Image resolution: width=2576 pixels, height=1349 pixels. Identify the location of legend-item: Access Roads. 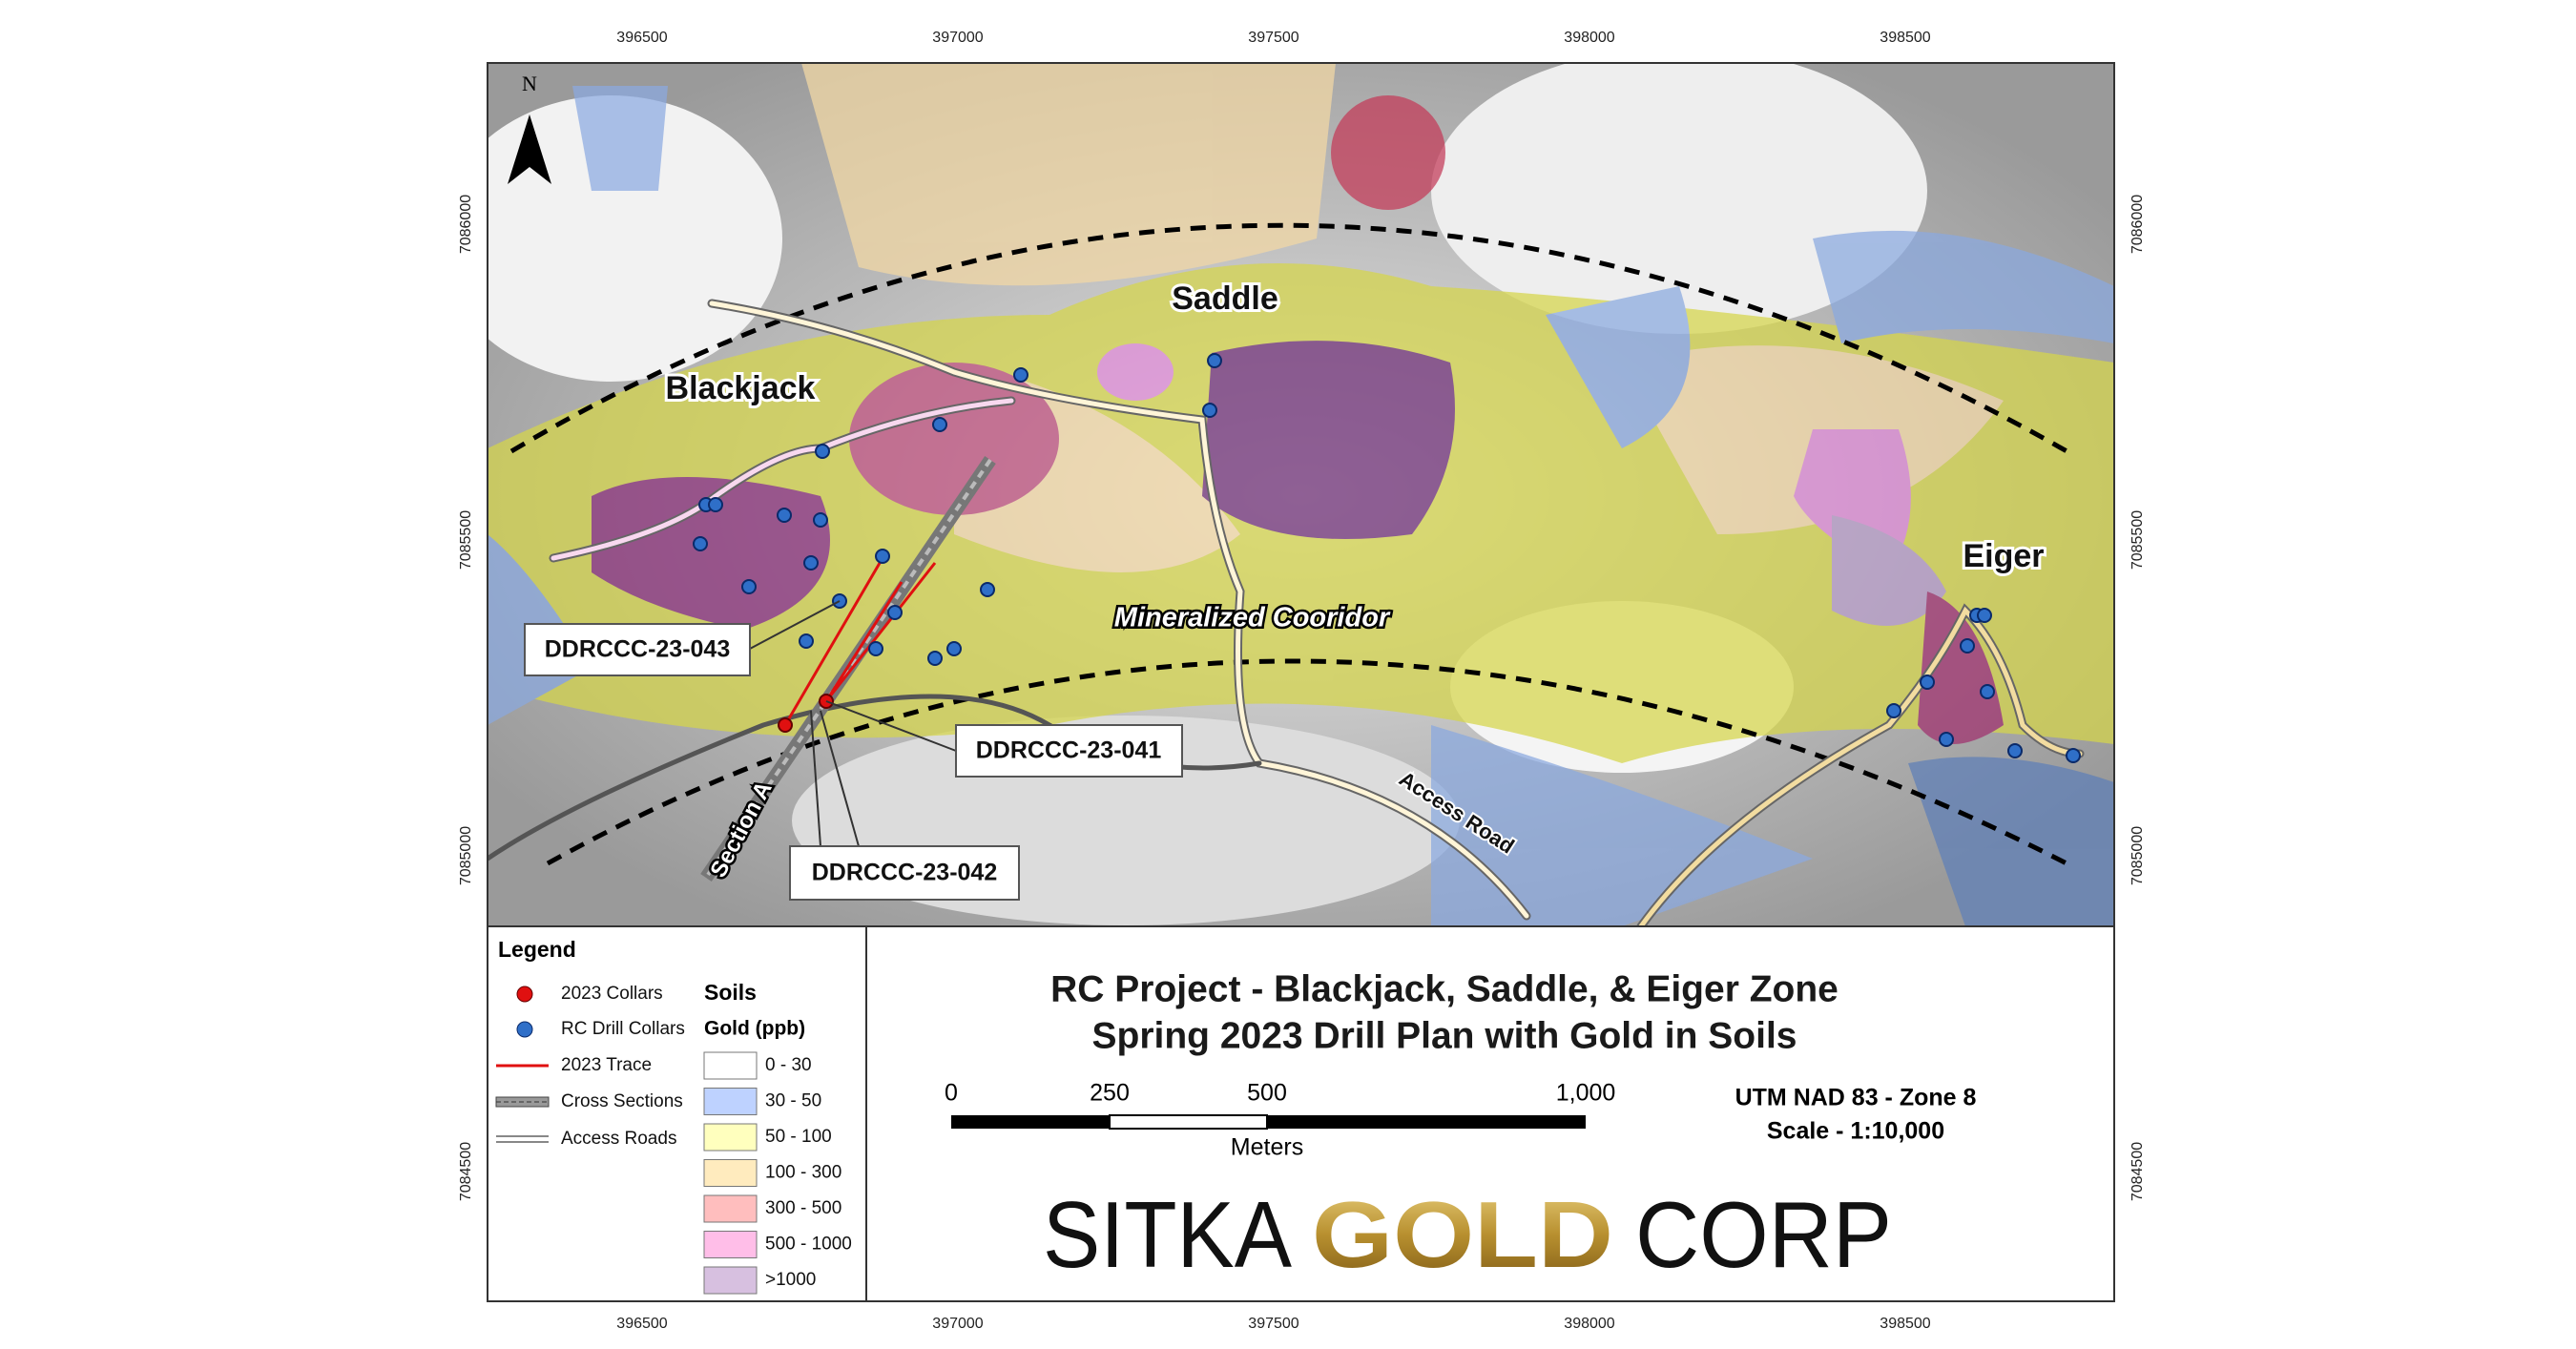
(618, 1139).